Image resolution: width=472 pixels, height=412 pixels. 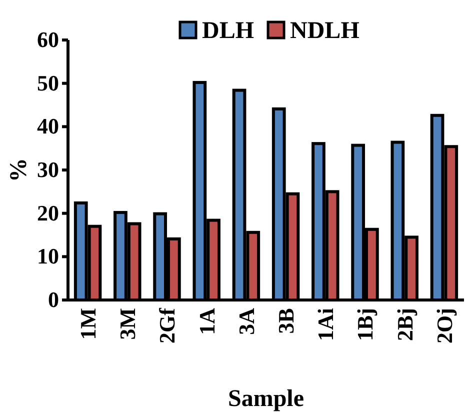 I want to click on x-tick-label: 2Bj, so click(x=405, y=324).